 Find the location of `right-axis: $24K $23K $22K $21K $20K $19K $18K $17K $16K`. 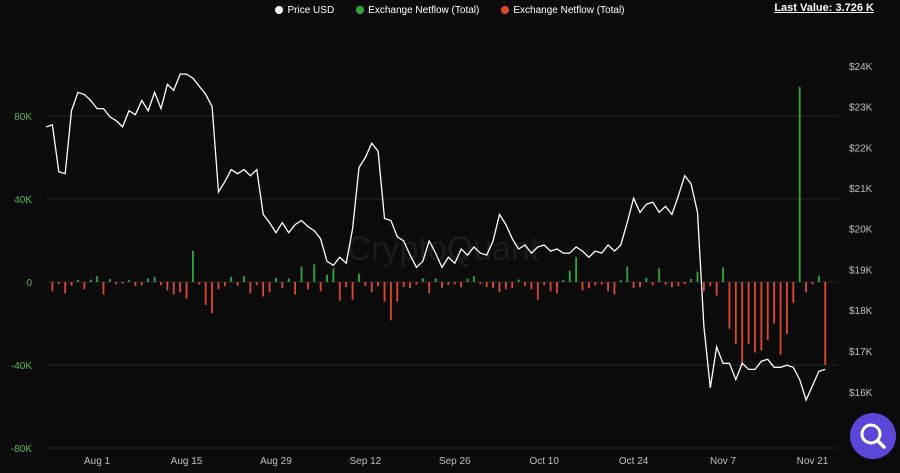

right-axis: $24K $23K $22K $21K $20K $19K $18K $17K $16K is located at coordinates (861, 230).